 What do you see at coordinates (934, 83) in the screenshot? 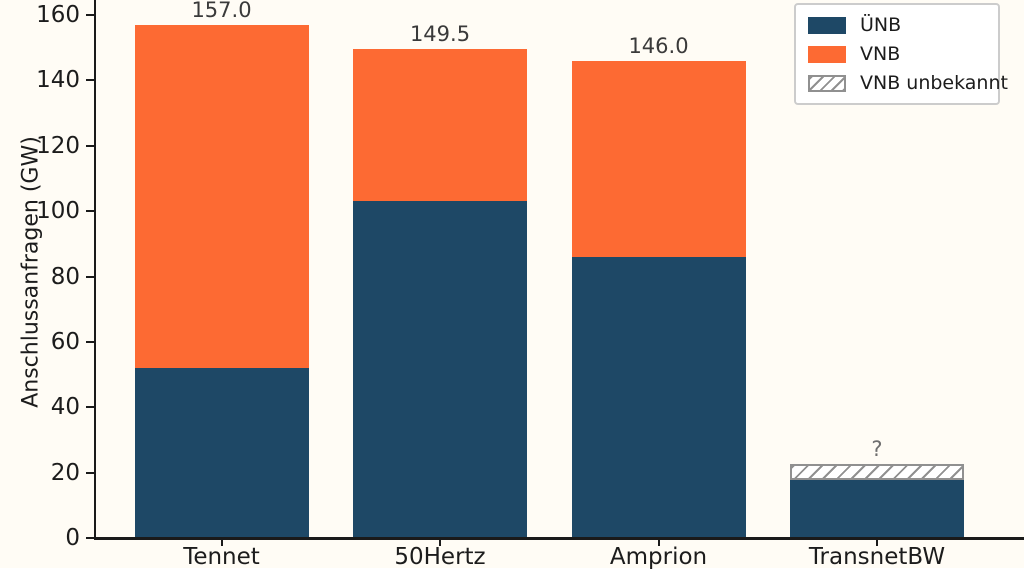
I see `legend-label-vnb-unbekannt: VNB unbekannt` at bounding box center [934, 83].